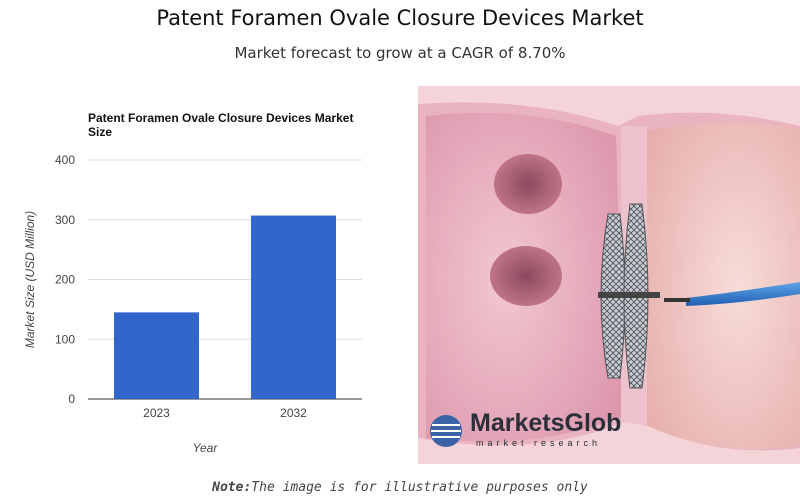  Describe the element at coordinates (65, 339) in the screenshot. I see `y-tick-label: 100` at that location.